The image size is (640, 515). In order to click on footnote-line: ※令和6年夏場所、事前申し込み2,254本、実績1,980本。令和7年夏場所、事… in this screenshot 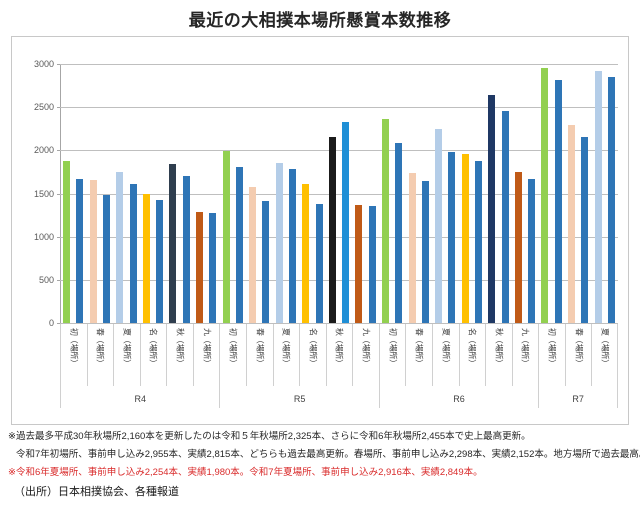, I will do `click(245, 472)`.